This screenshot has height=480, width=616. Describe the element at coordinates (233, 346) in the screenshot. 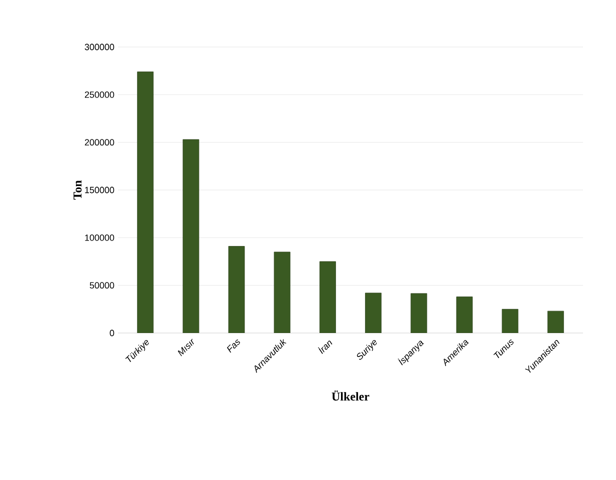

I see `x-tick-label: Fas` at that location.